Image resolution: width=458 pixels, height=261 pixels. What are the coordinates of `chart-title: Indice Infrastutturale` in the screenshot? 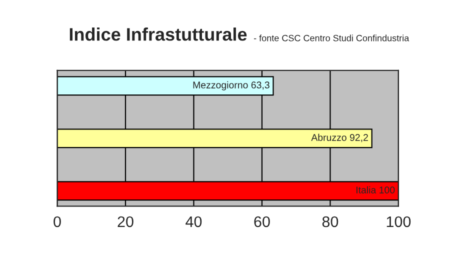 It's located at (158, 34).